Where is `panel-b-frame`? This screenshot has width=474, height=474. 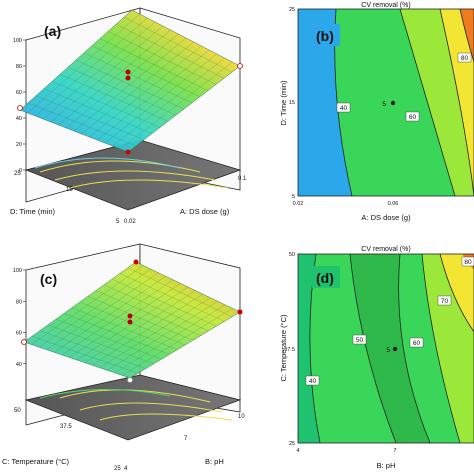 panel-b-frame is located at coordinates (385, 102).